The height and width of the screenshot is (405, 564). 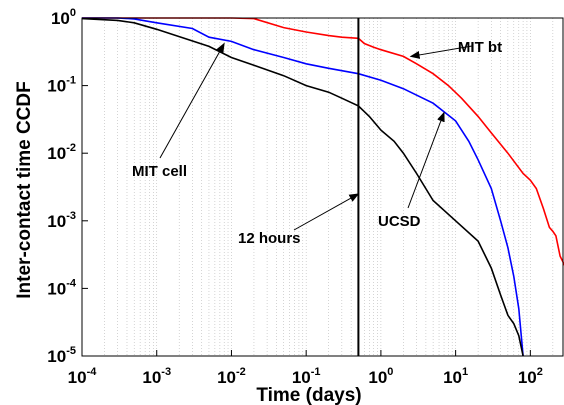 What do you see at coordinates (83, 376) in the screenshot?
I see `x-tick-label: 10⁻⁴` at bounding box center [83, 376].